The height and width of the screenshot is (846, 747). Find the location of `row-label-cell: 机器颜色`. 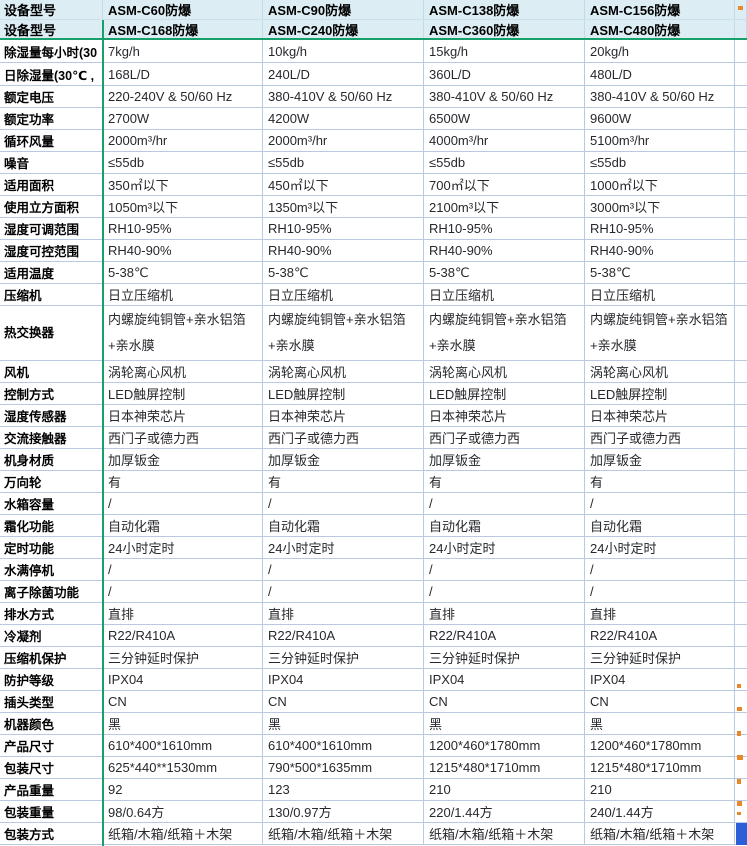

row-label-cell: 机器颜色 is located at coordinates (51, 723).